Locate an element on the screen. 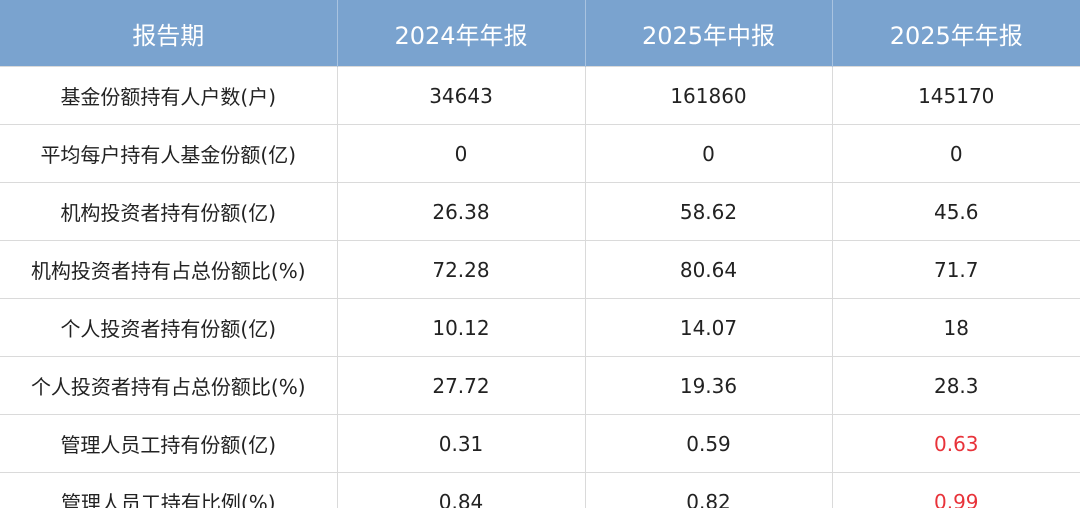  row-label: 管理人员工持有份额(亿) is located at coordinates (169, 443).